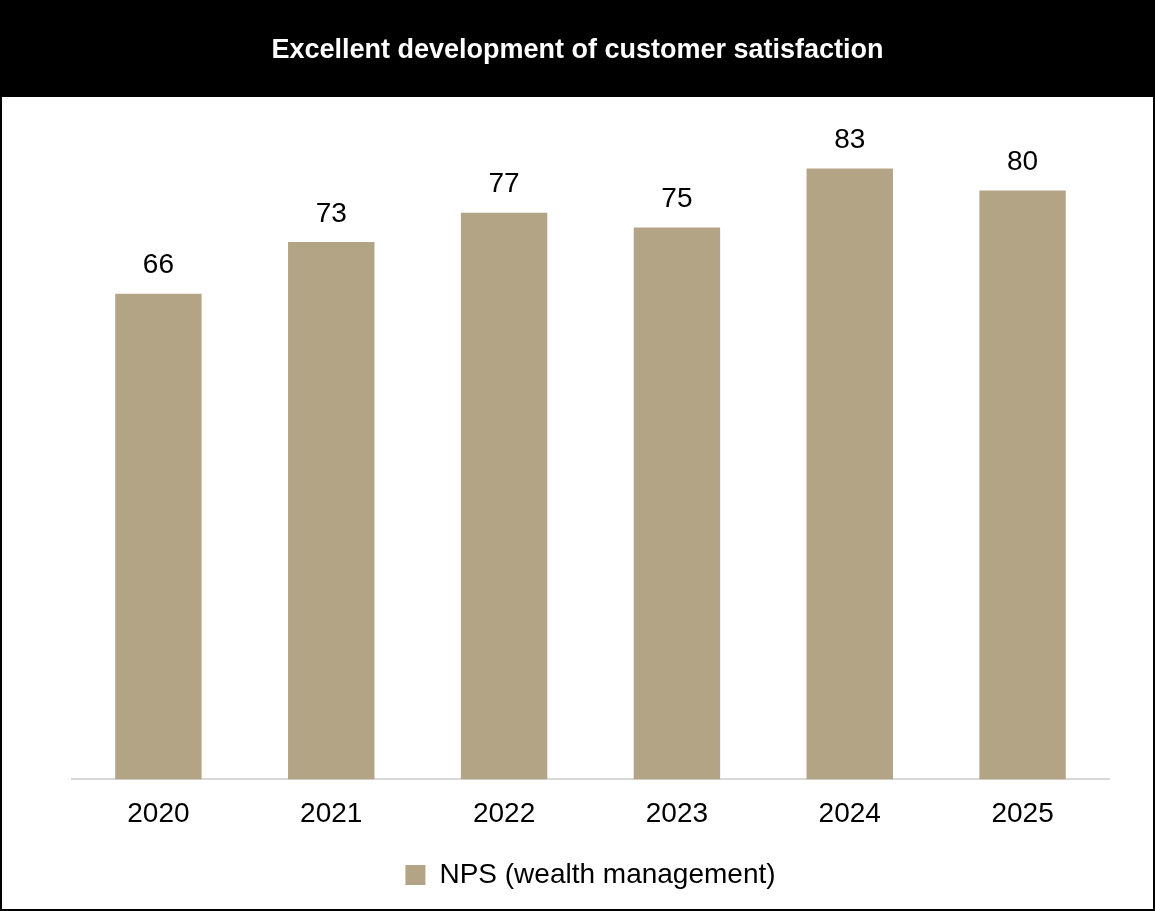  What do you see at coordinates (677, 198) in the screenshot?
I see `data-label: 75` at bounding box center [677, 198].